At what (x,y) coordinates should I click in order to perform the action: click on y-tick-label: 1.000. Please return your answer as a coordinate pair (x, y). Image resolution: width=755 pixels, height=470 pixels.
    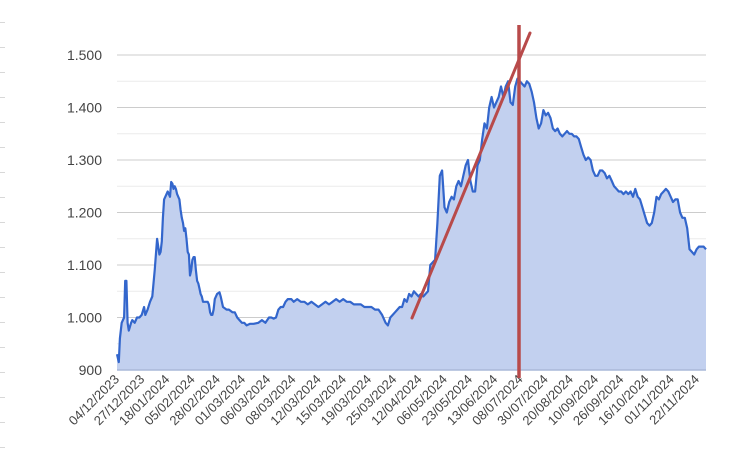
    Looking at the image, I should click on (84, 318).